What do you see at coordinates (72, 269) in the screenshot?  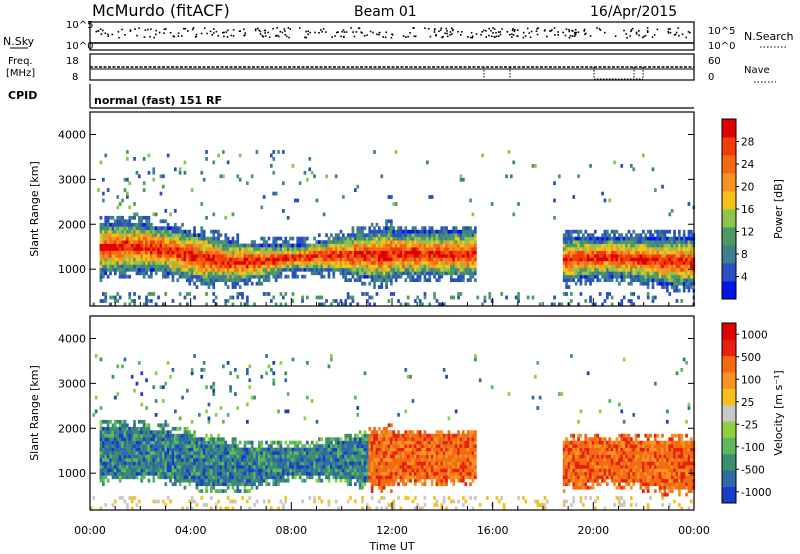 I see `y-tick-label: 1000` at bounding box center [72, 269].